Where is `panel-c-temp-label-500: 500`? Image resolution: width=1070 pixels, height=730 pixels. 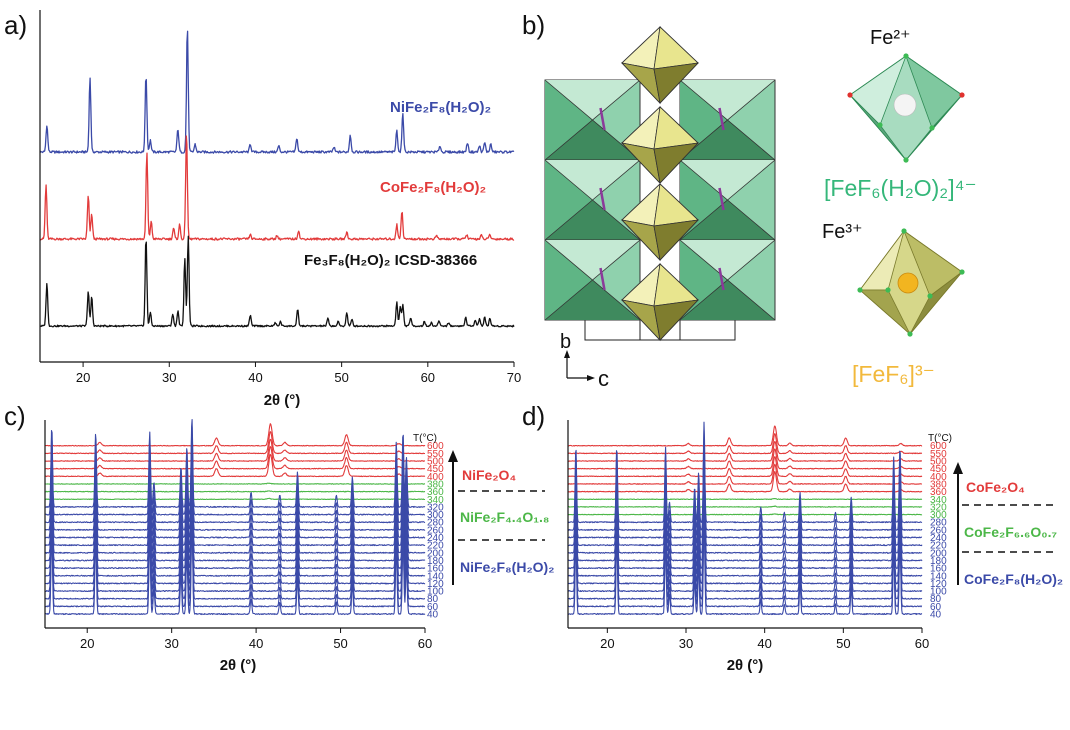
panel-c-temp-label-500: 500 is located at coordinates (435, 462).